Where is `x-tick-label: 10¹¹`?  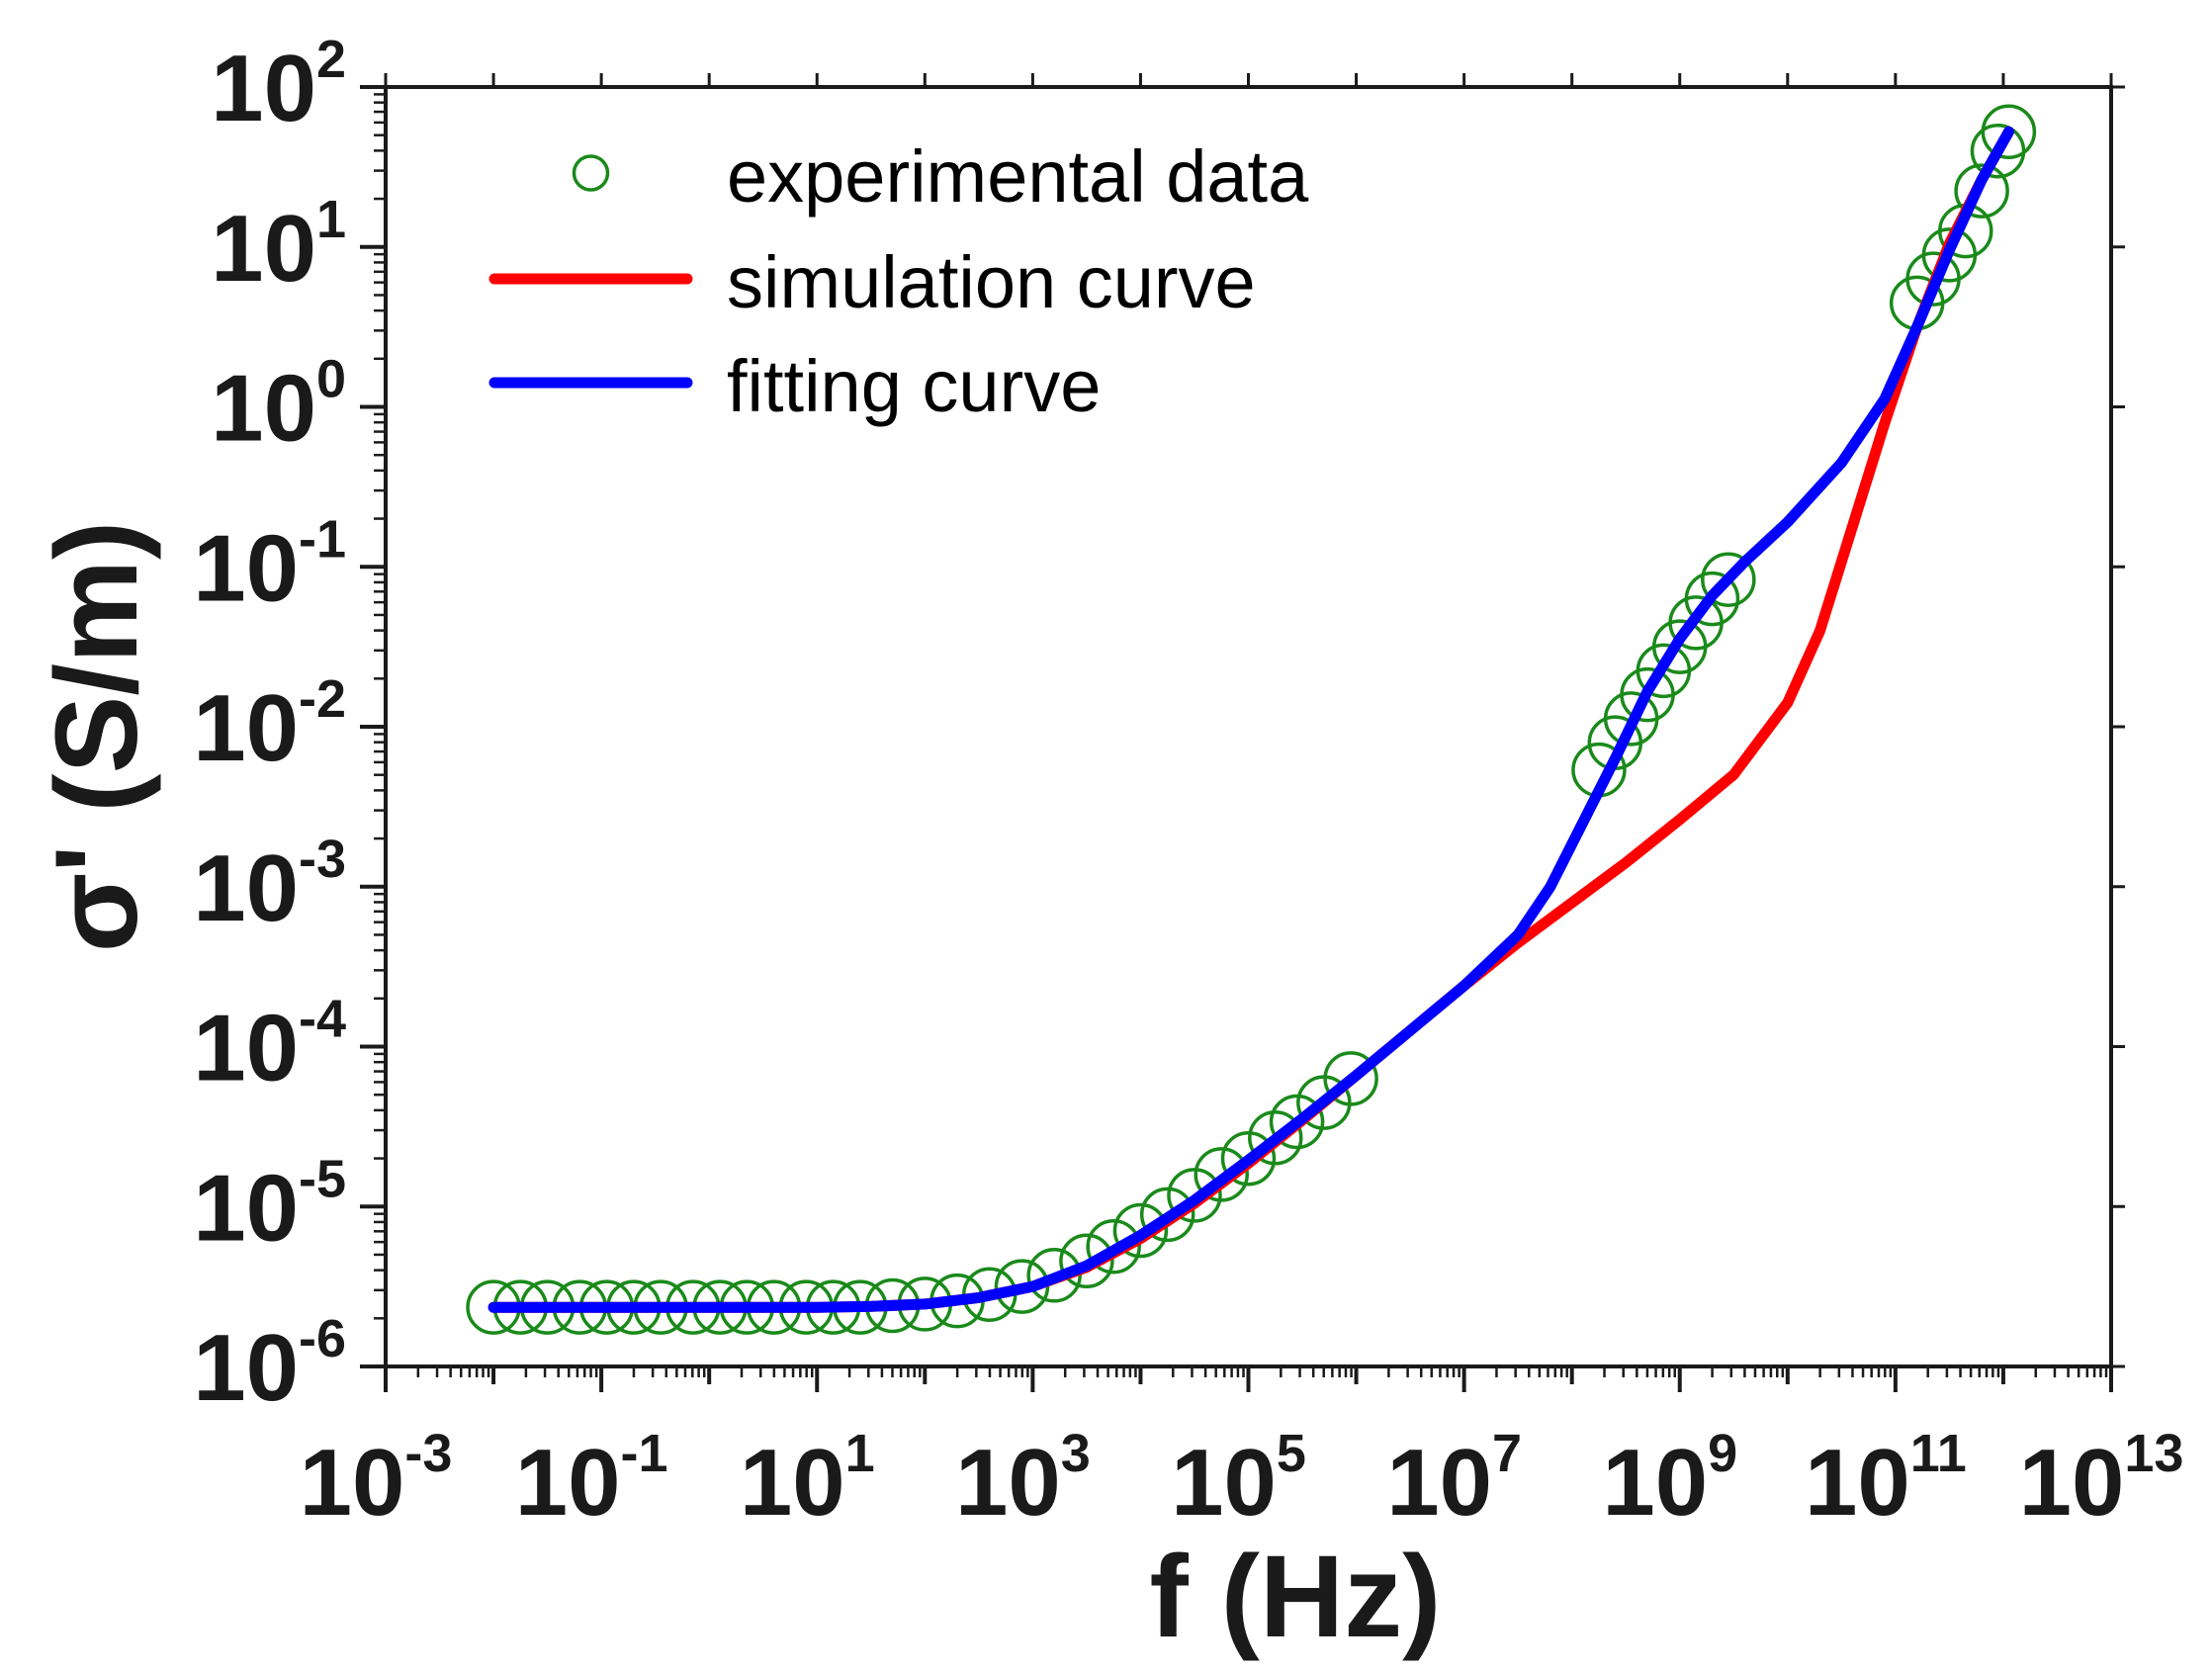 x-tick-label: 10¹¹ is located at coordinates (1886, 1480).